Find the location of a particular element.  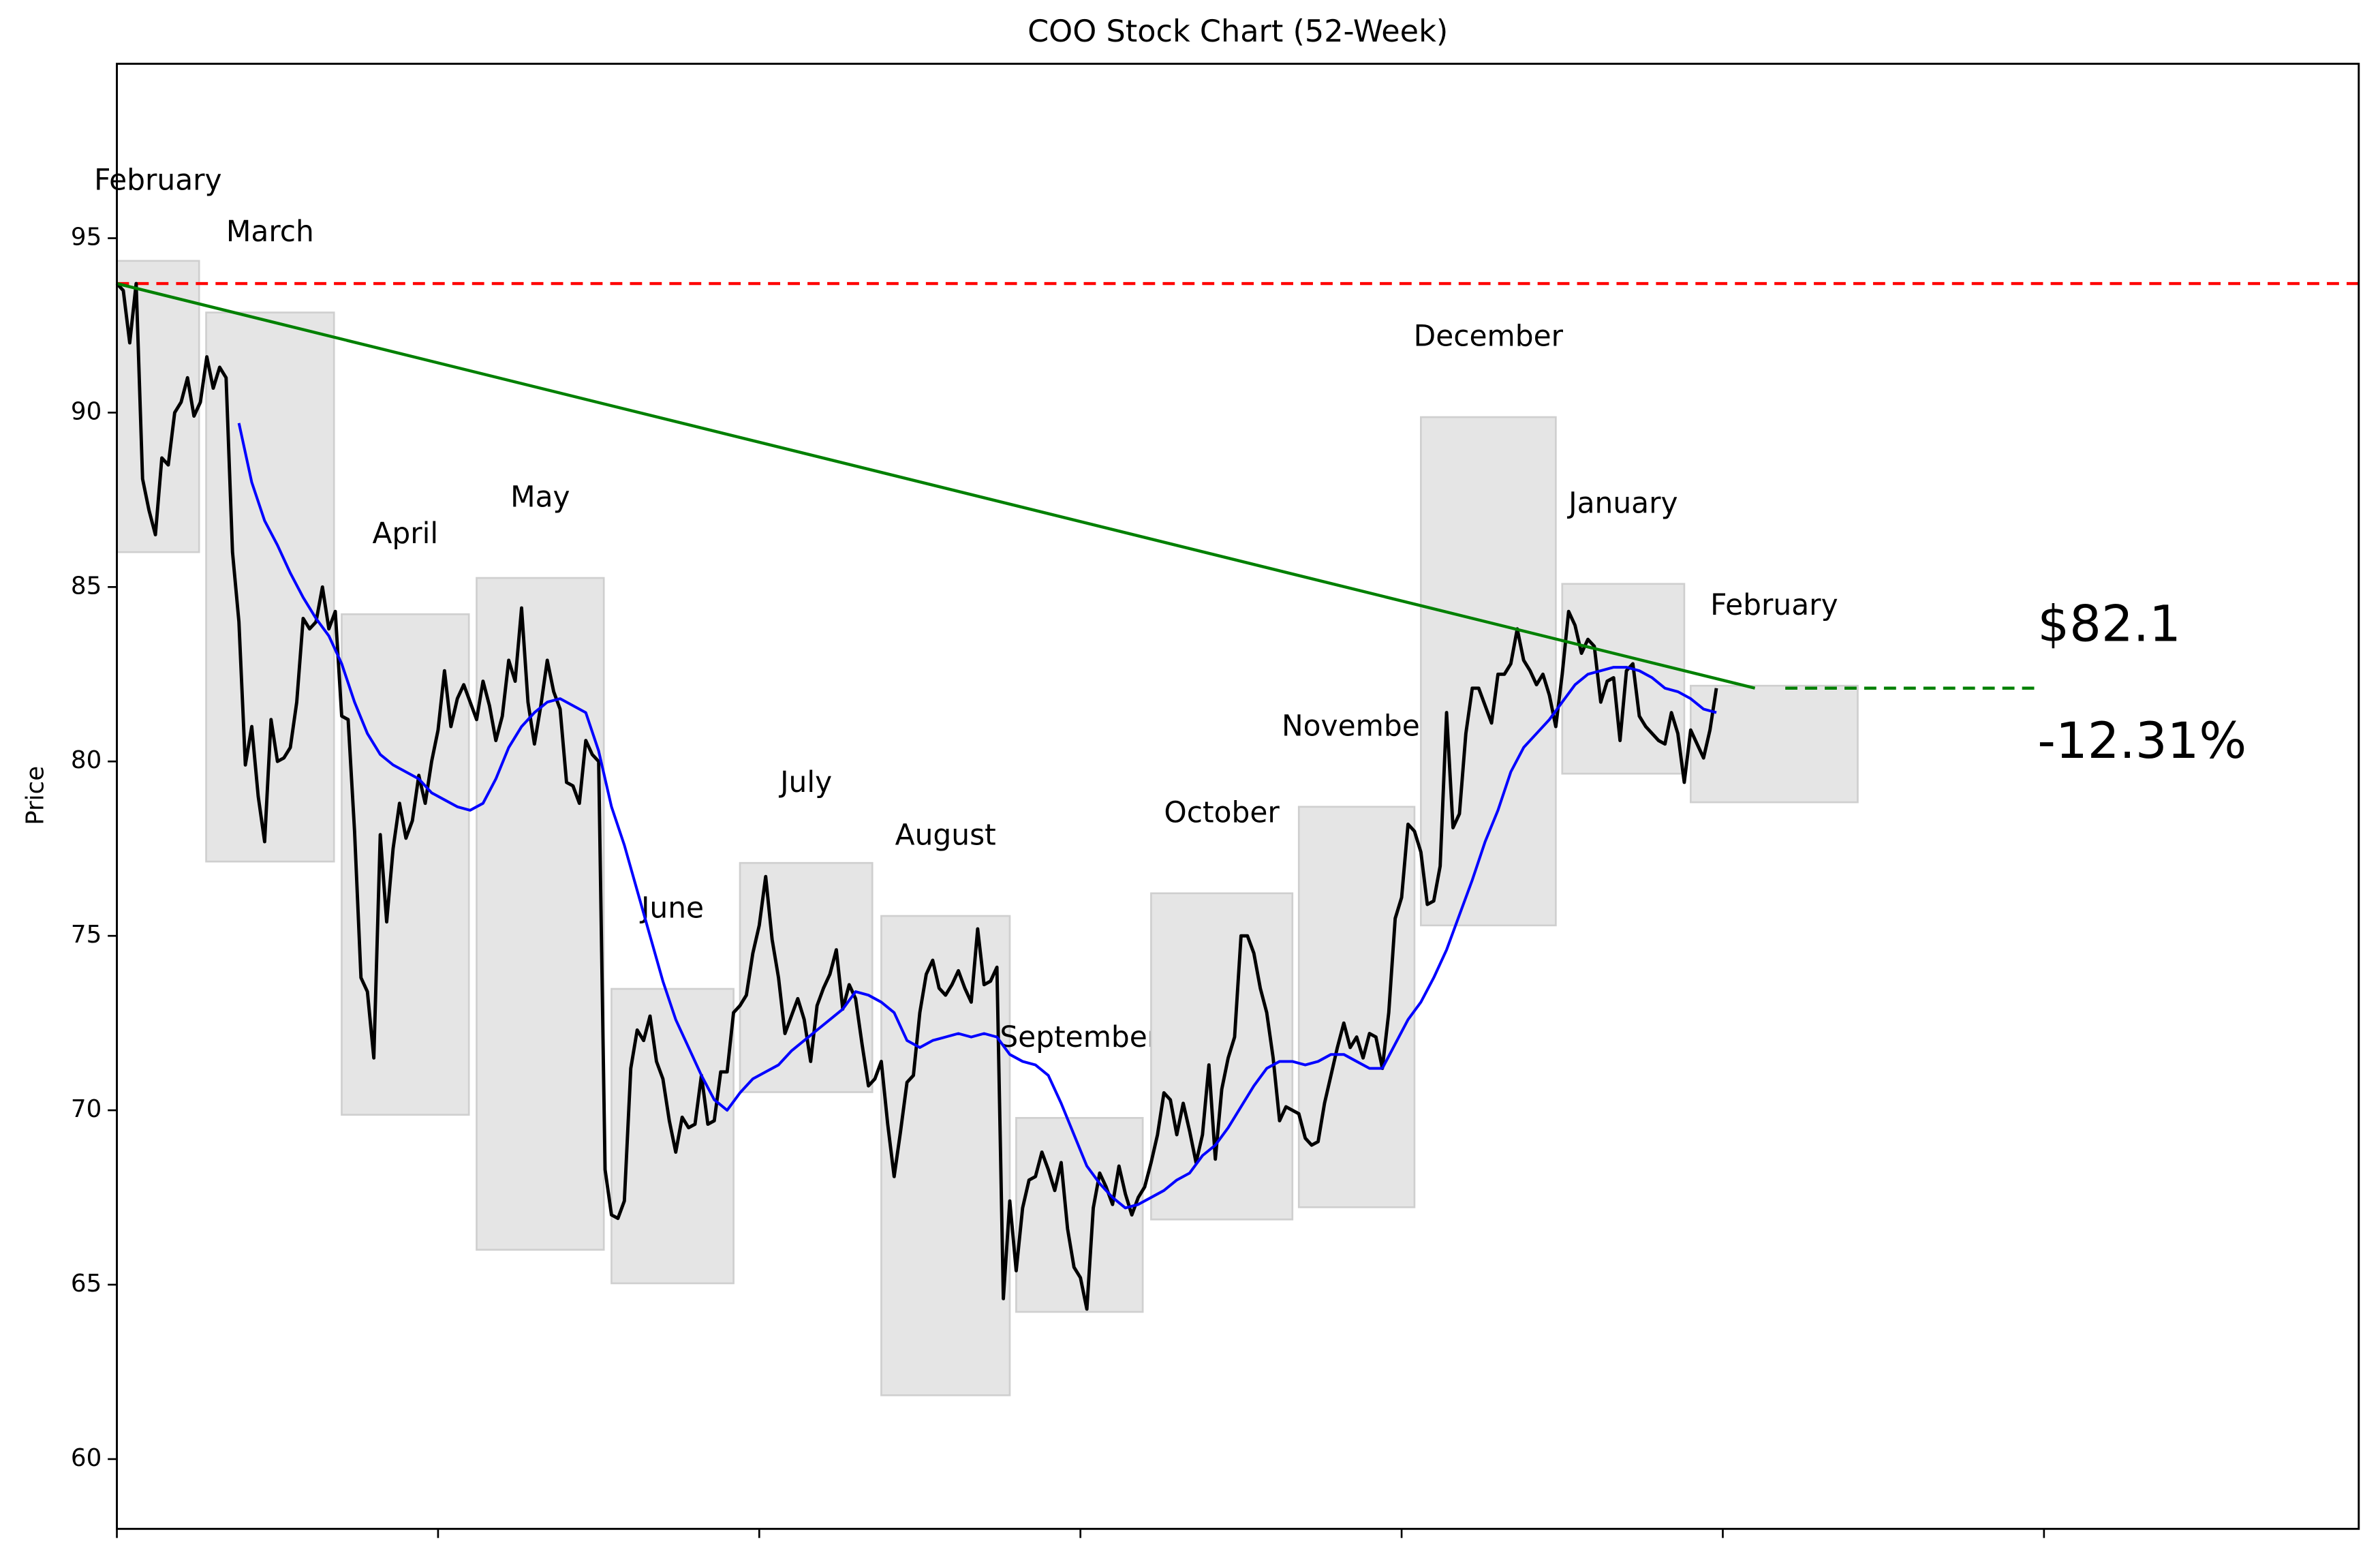

month-label: April is located at coordinates (405, 533).